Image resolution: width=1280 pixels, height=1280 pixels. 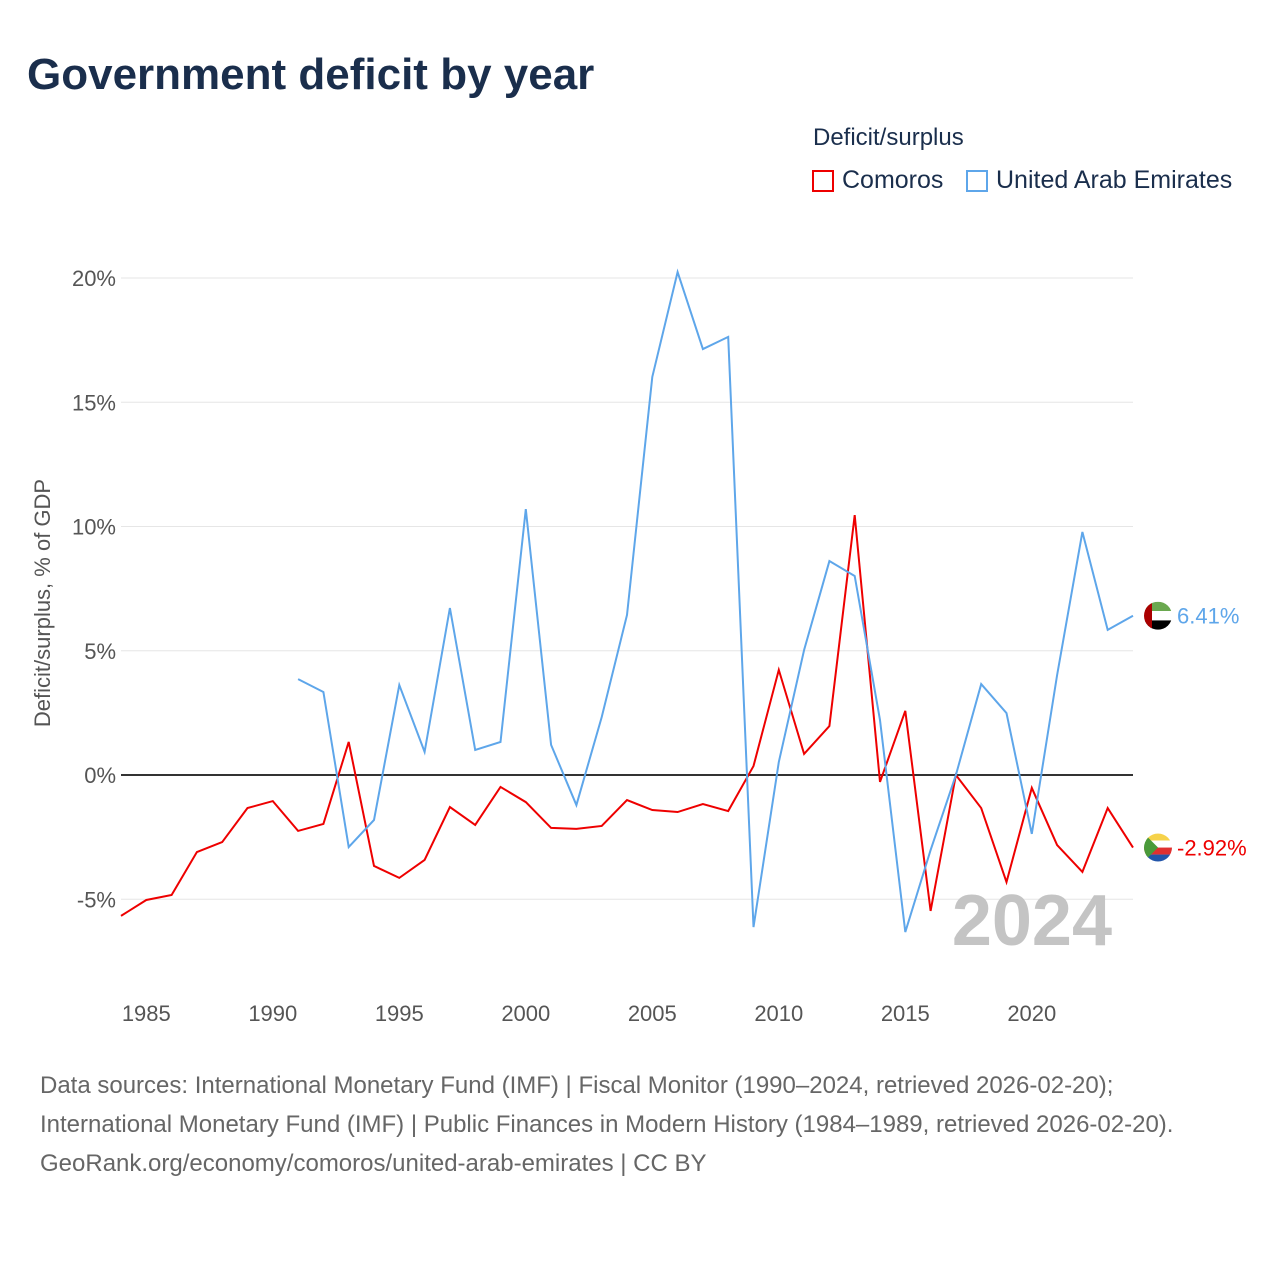 I want to click on x-tick-label: 2010, so click(x=778, y=1013).